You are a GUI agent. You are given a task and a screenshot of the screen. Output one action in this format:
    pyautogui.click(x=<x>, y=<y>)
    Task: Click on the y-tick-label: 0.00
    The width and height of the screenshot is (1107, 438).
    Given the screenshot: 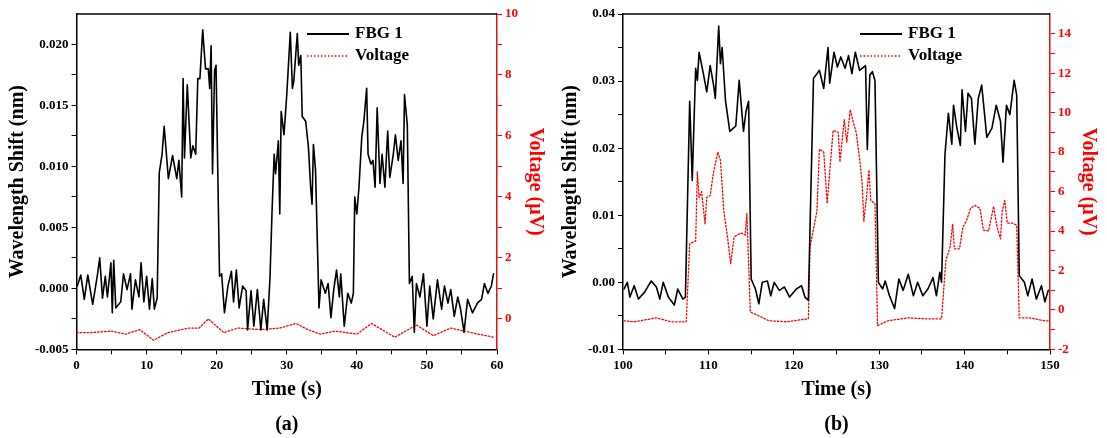 What is the action you would take?
    pyautogui.click(x=604, y=281)
    